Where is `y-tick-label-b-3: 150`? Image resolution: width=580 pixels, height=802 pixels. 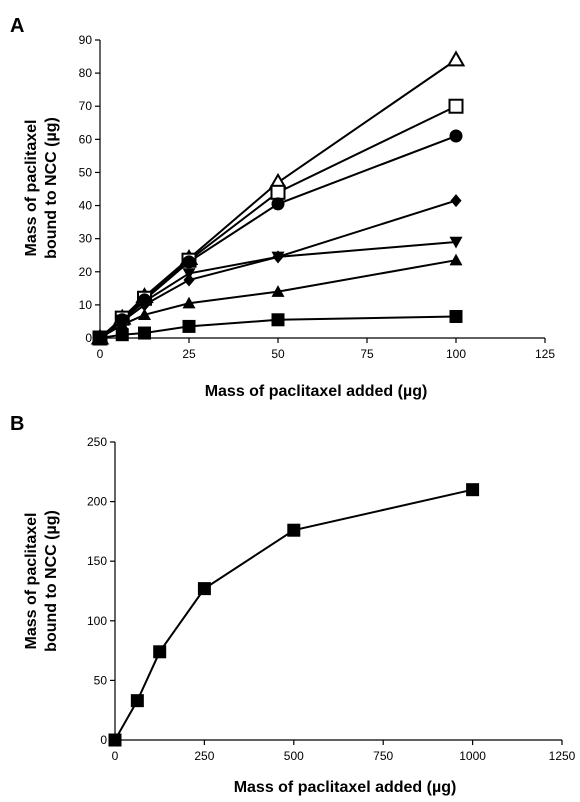 y-tick-label-b-3: 150 is located at coordinates (97, 561).